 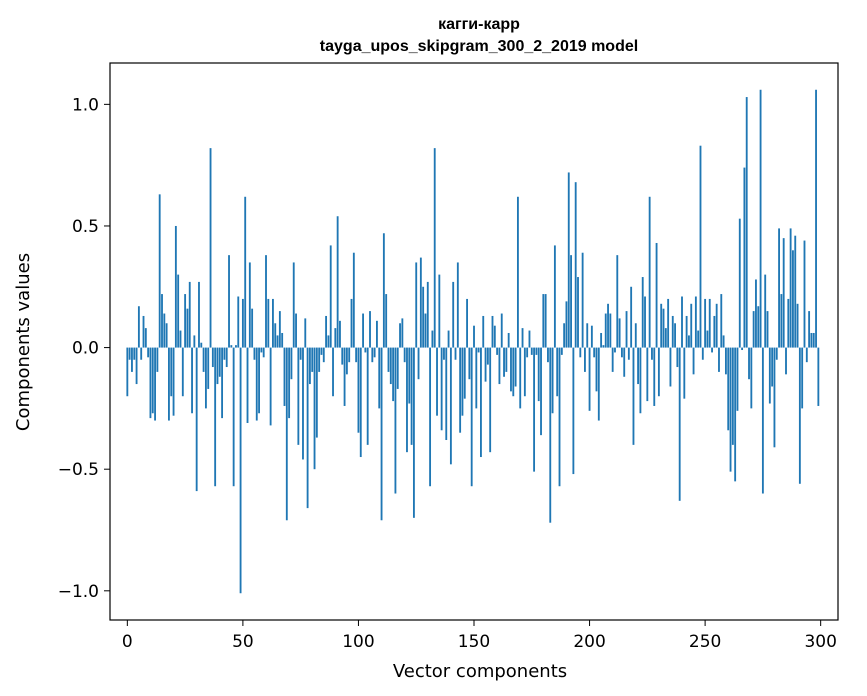 I want to click on x-axis-ticks: 0 50 100 150 200 250 300, so click(x=479, y=636).